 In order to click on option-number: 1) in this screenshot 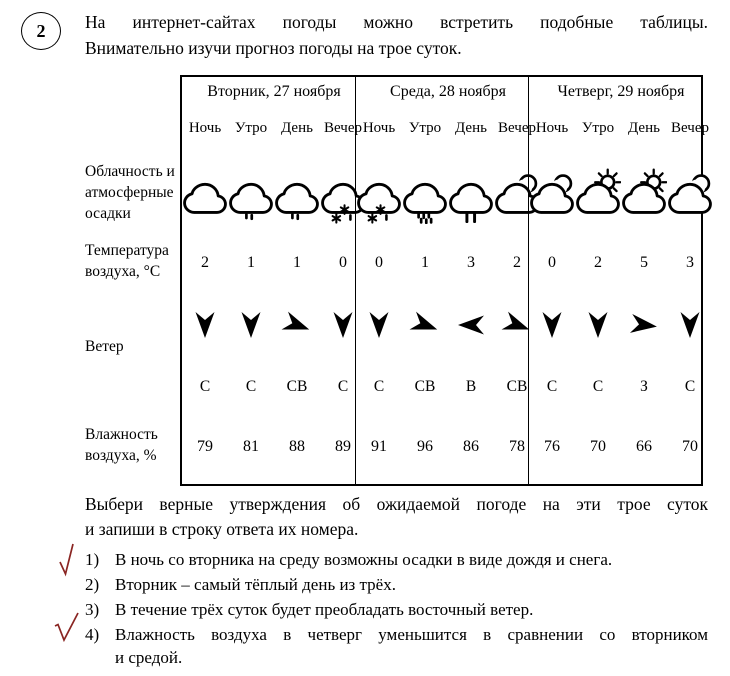, I will do `click(92, 559)`.